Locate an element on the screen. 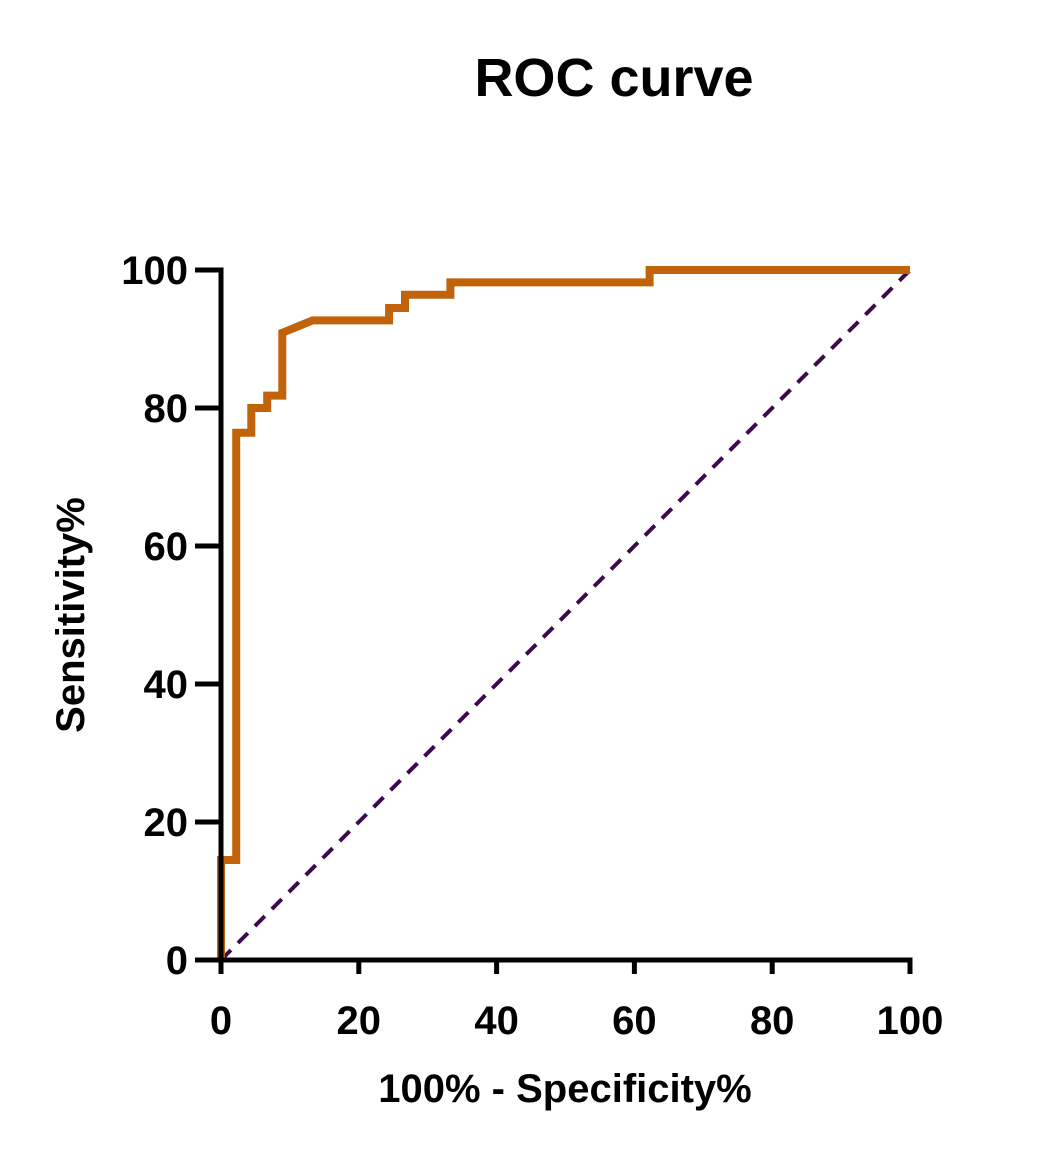  y-tick-label: 100 is located at coordinates (154, 271).